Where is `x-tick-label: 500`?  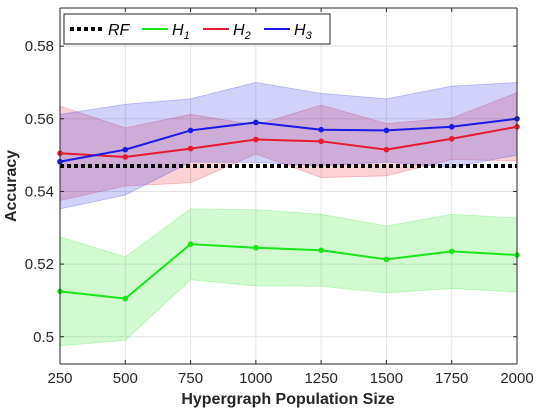 x-tick-label: 500 is located at coordinates (125, 378).